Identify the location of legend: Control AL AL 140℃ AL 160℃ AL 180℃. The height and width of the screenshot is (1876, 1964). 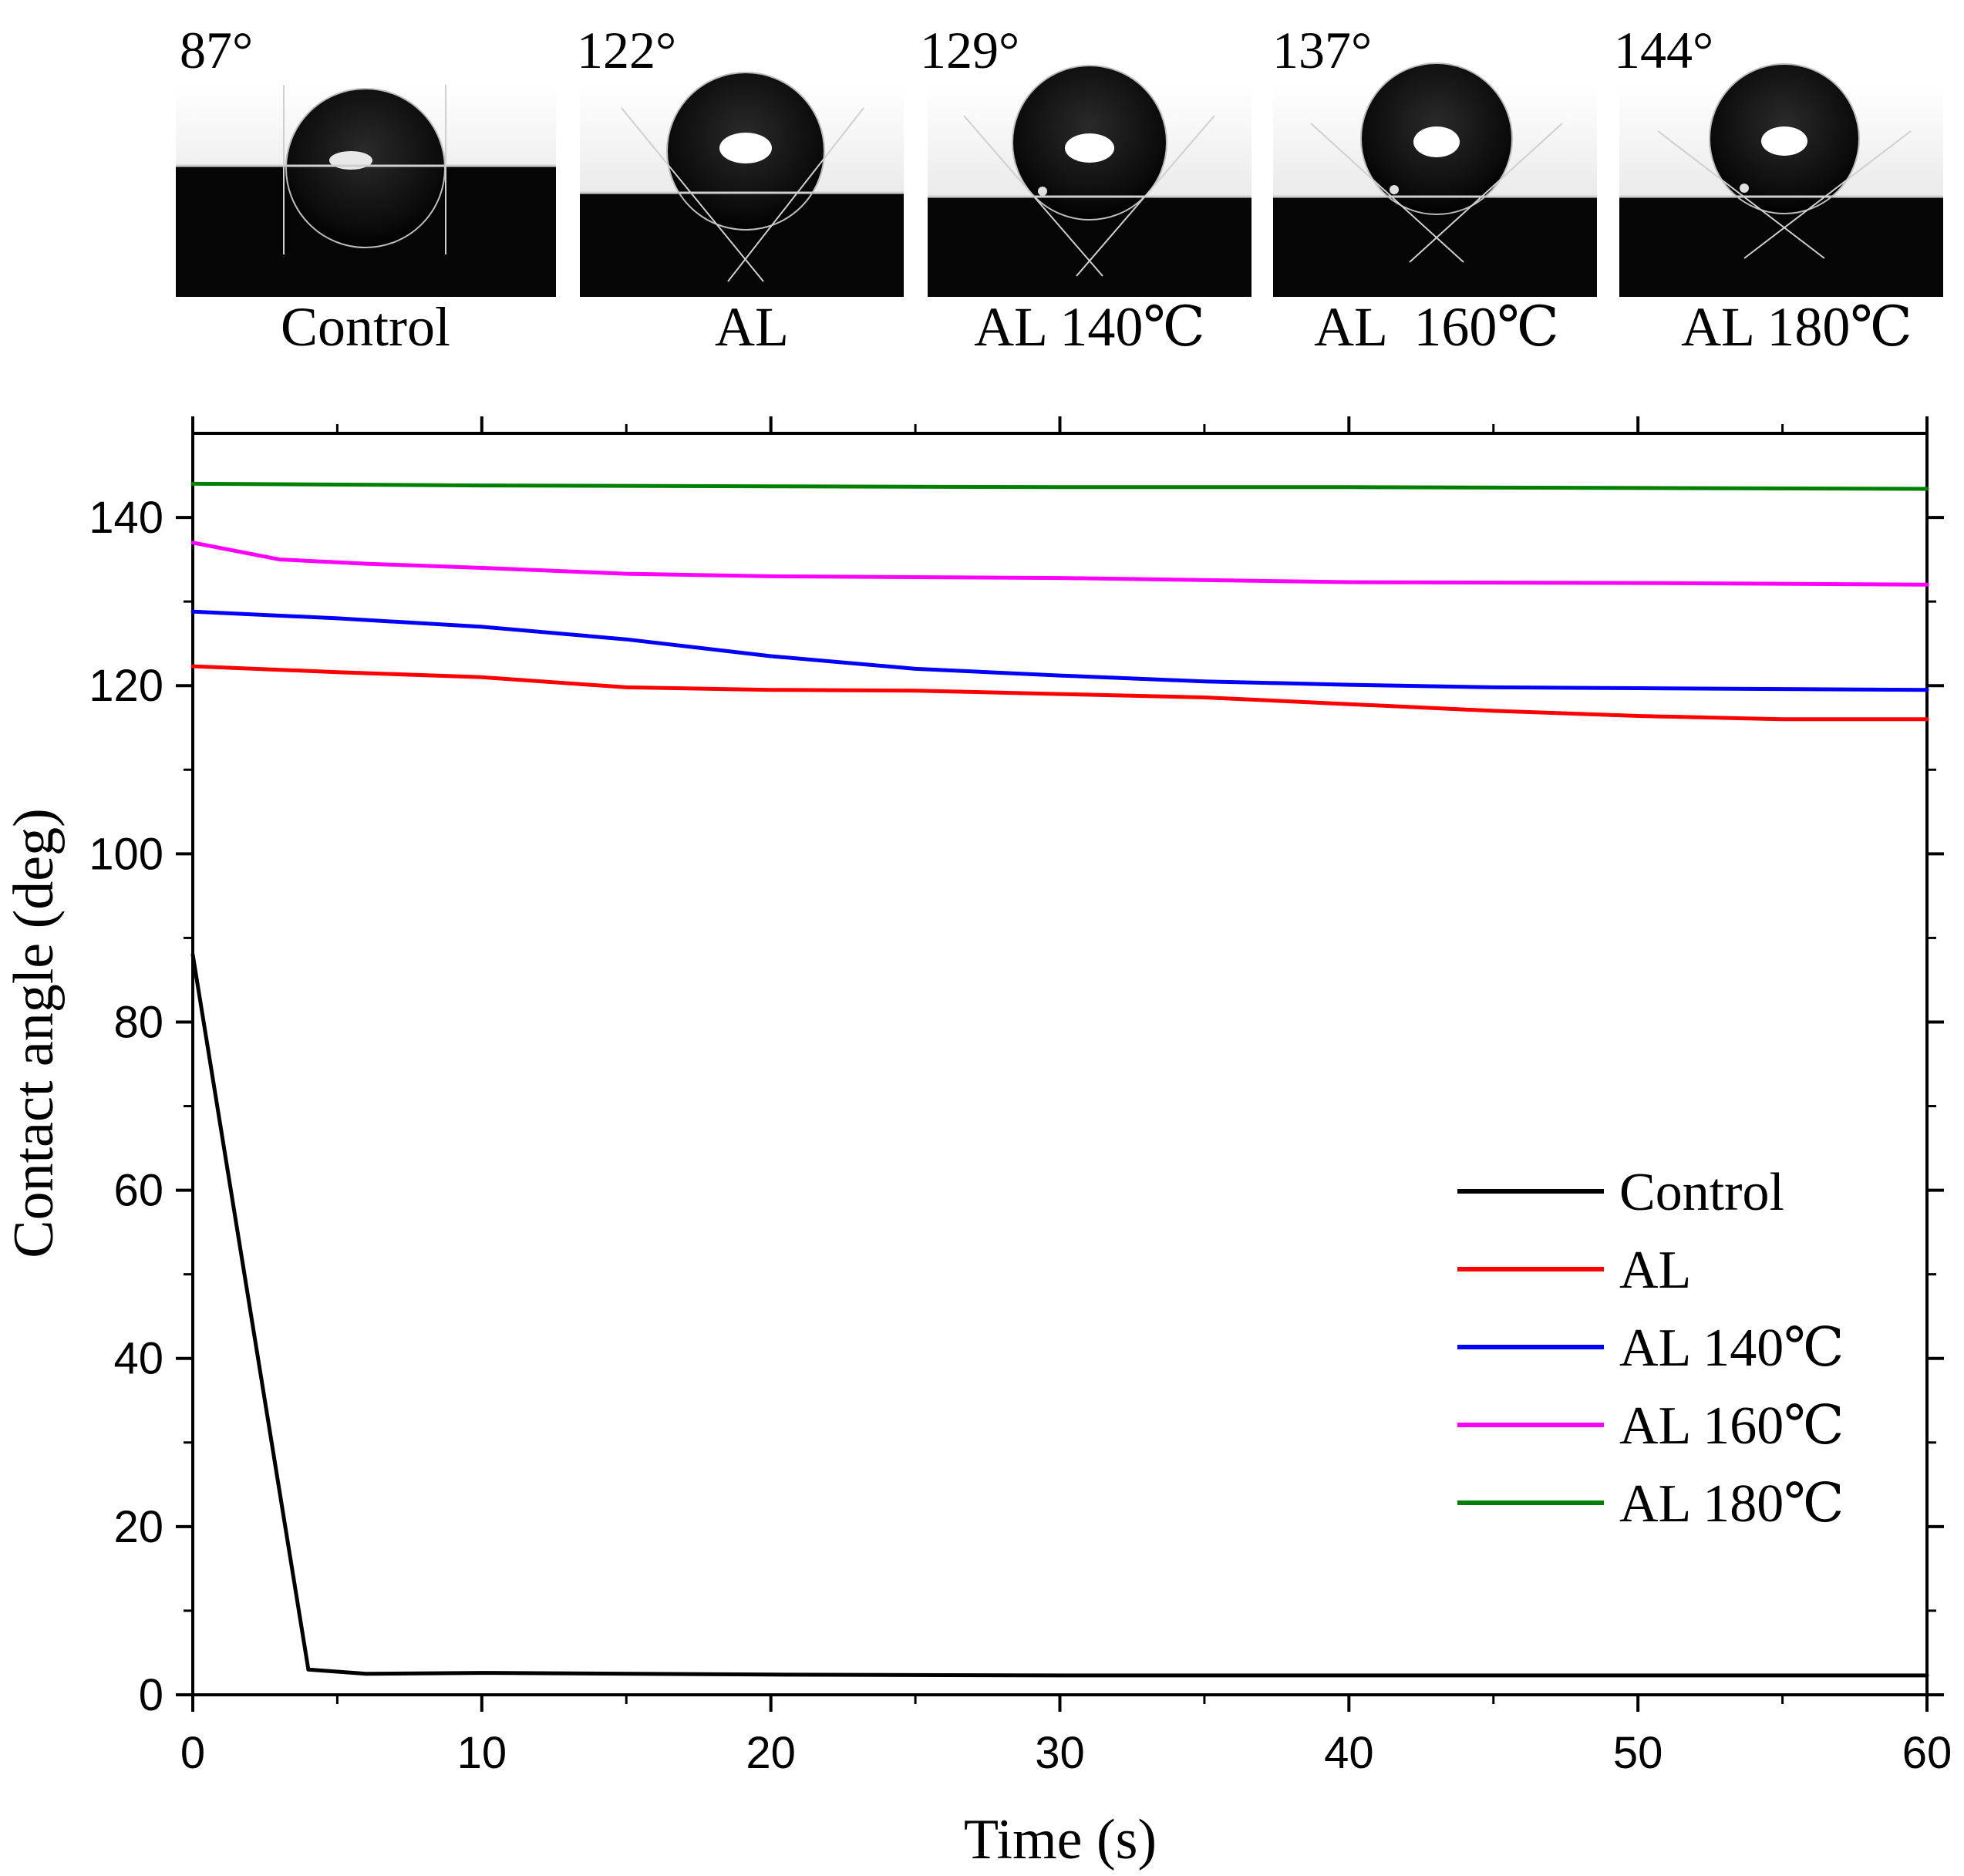
(1650, 1348).